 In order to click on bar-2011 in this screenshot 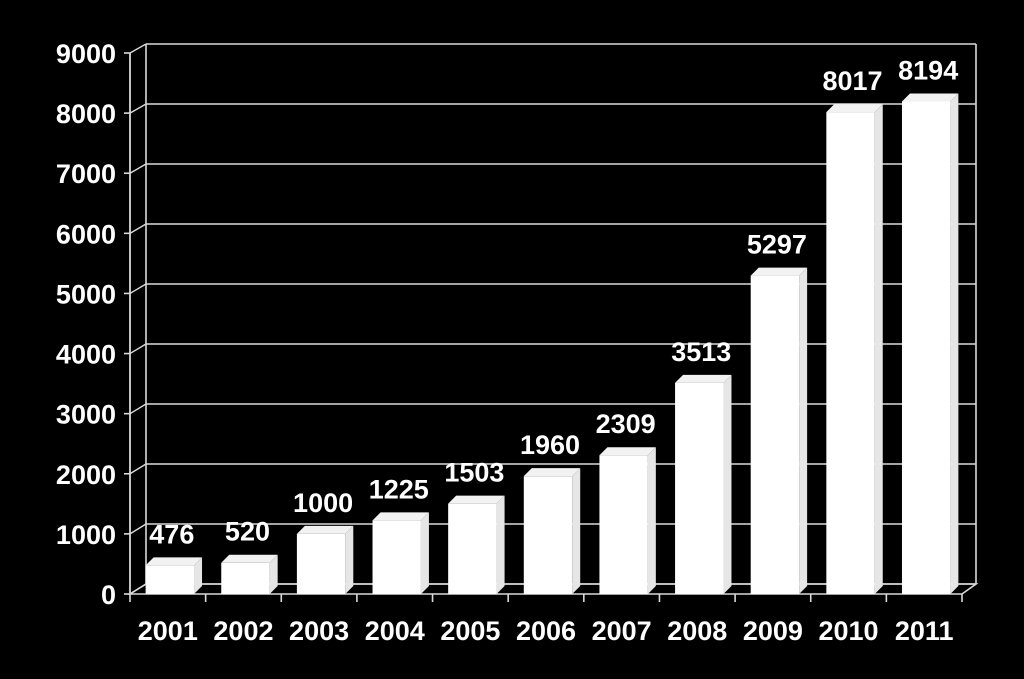, I will do `click(930, 343)`.